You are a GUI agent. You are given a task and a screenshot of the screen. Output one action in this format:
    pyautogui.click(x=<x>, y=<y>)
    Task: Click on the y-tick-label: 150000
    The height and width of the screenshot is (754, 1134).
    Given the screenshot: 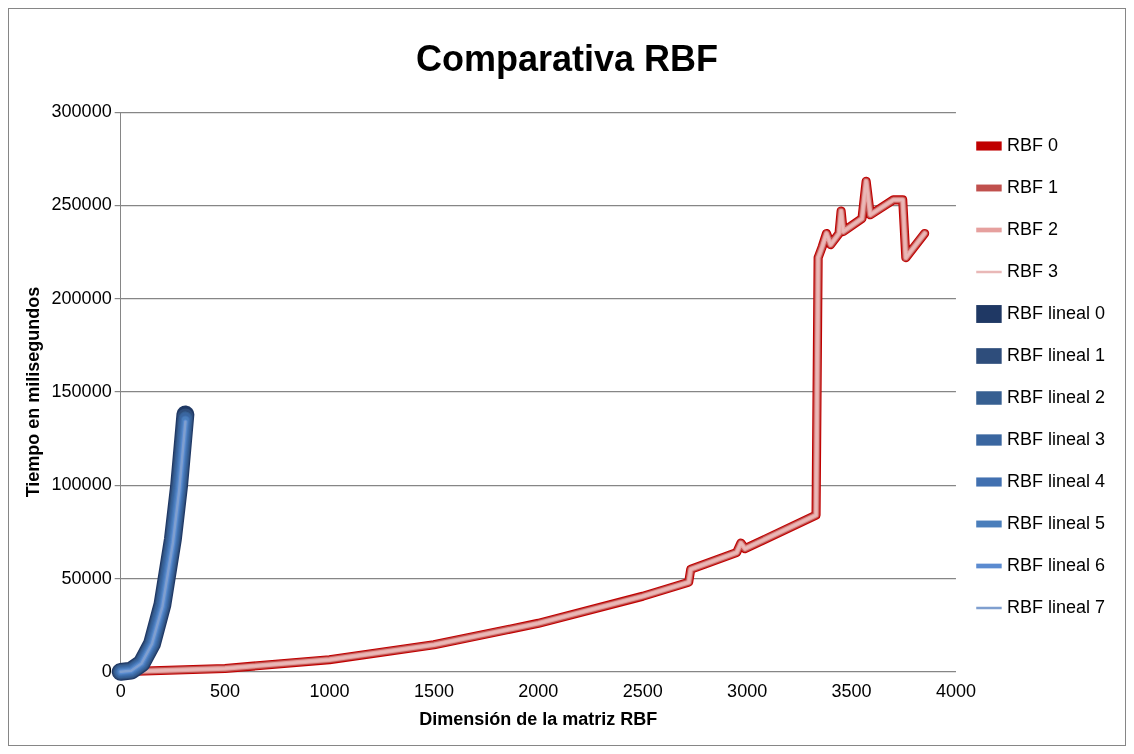 What is the action you would take?
    pyautogui.click(x=81, y=390)
    